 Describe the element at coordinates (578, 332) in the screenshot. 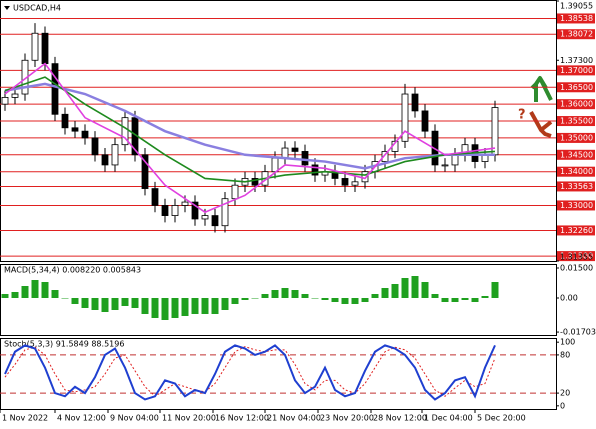

I see `macd-tick-label: -0.017034` at that location.